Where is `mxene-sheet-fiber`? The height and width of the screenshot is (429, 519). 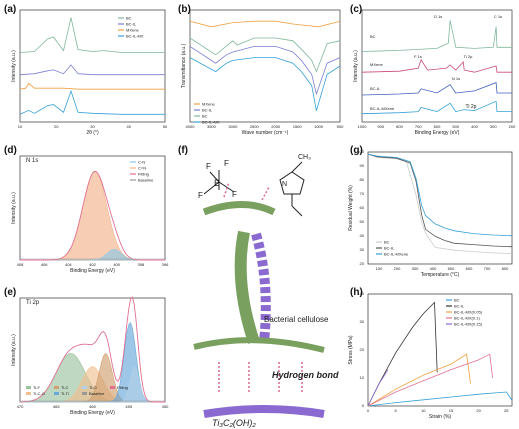 mxene-sheet-fiber is located at coordinates (261, 287).